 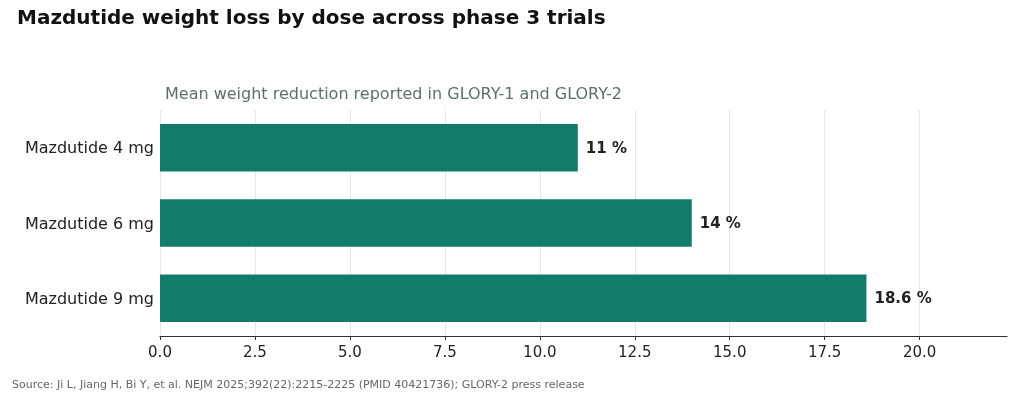 I want to click on x-tick-label: 15.0, so click(x=730, y=351).